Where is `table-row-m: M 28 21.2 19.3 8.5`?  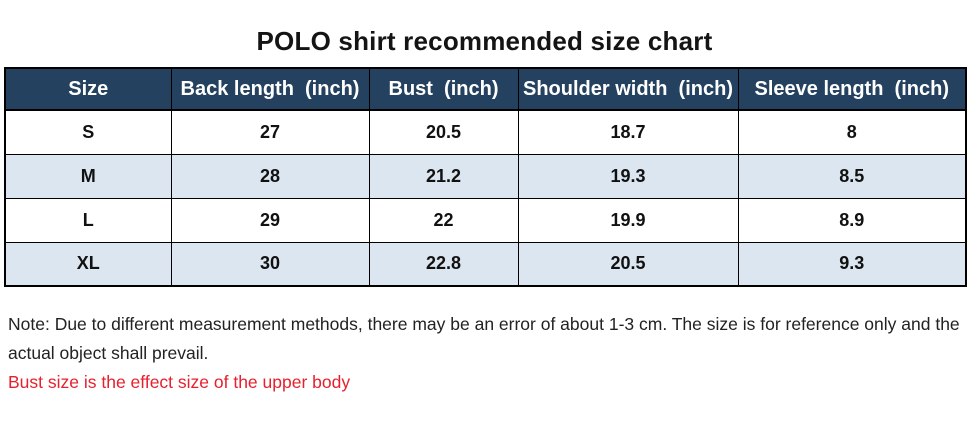 table-row-m: M 28 21.2 19.3 8.5 is located at coordinates (485, 176).